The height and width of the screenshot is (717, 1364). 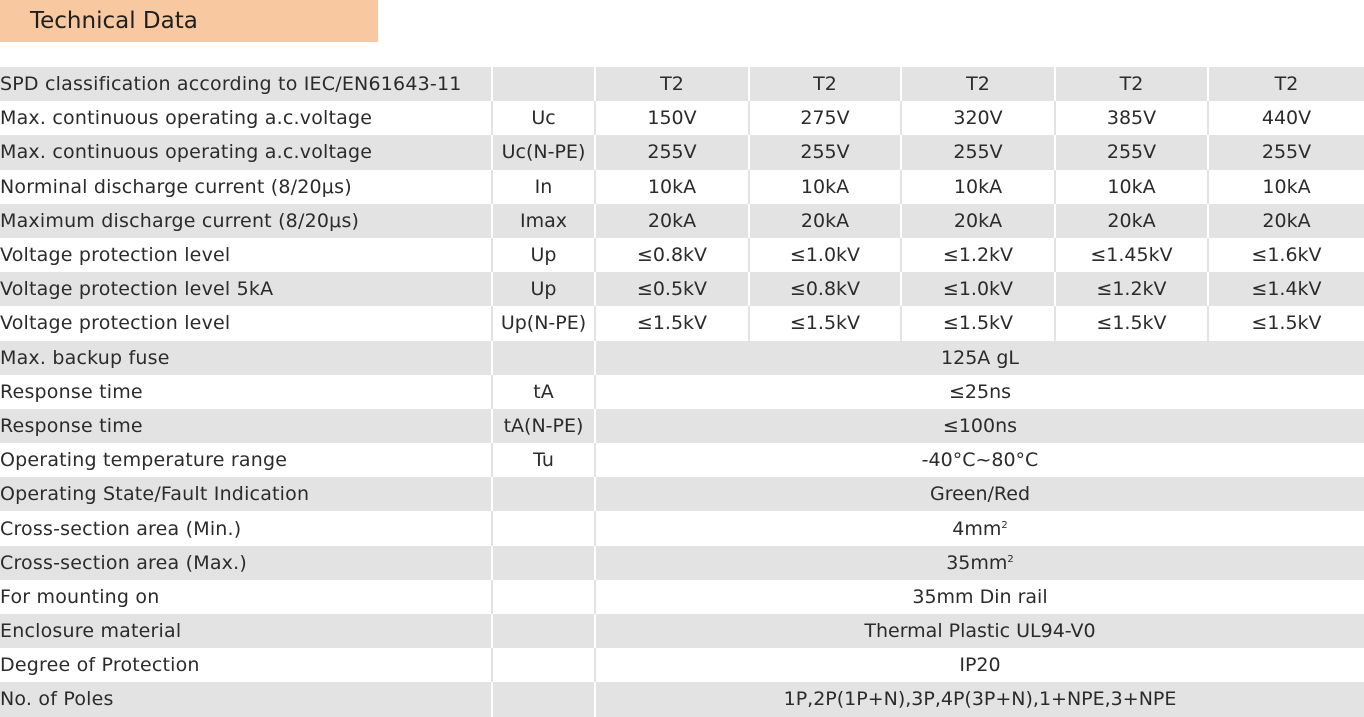 What do you see at coordinates (673, 289) in the screenshot?
I see `value-cell: ≤0.5kV` at bounding box center [673, 289].